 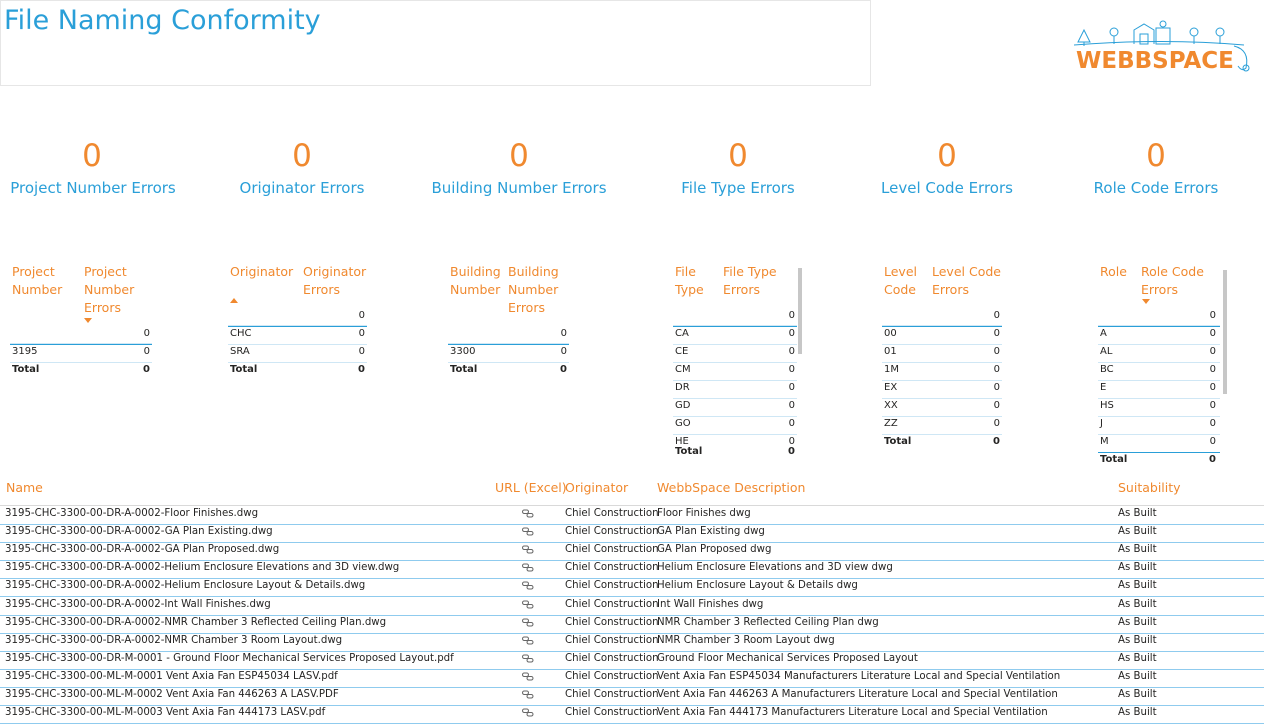 I want to click on table-row: HS 0, so click(x=1159, y=407).